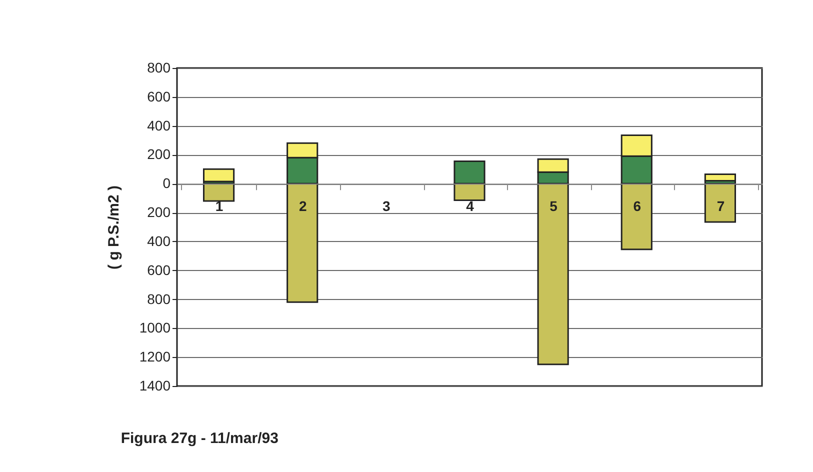 The height and width of the screenshot is (472, 813). Describe the element at coordinates (199, 438) in the screenshot. I see `text: Figura 27g - 11/mar/93` at that location.